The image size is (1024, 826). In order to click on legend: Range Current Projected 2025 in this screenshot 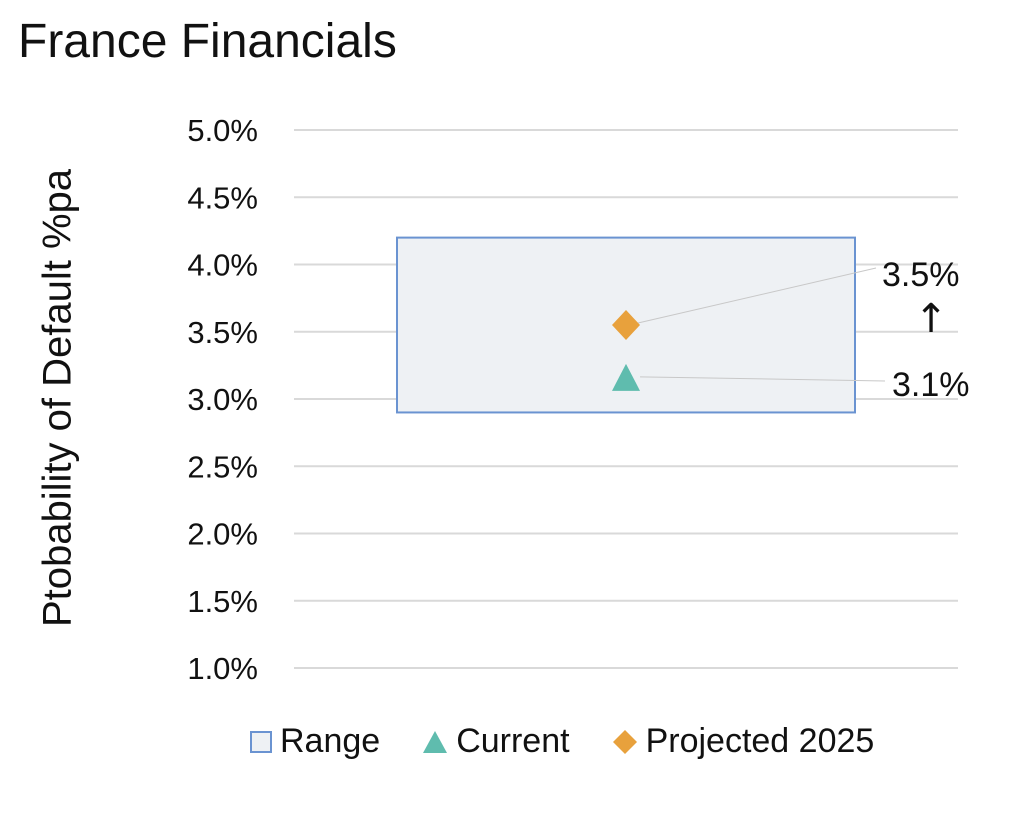, I will do `click(583, 741)`.